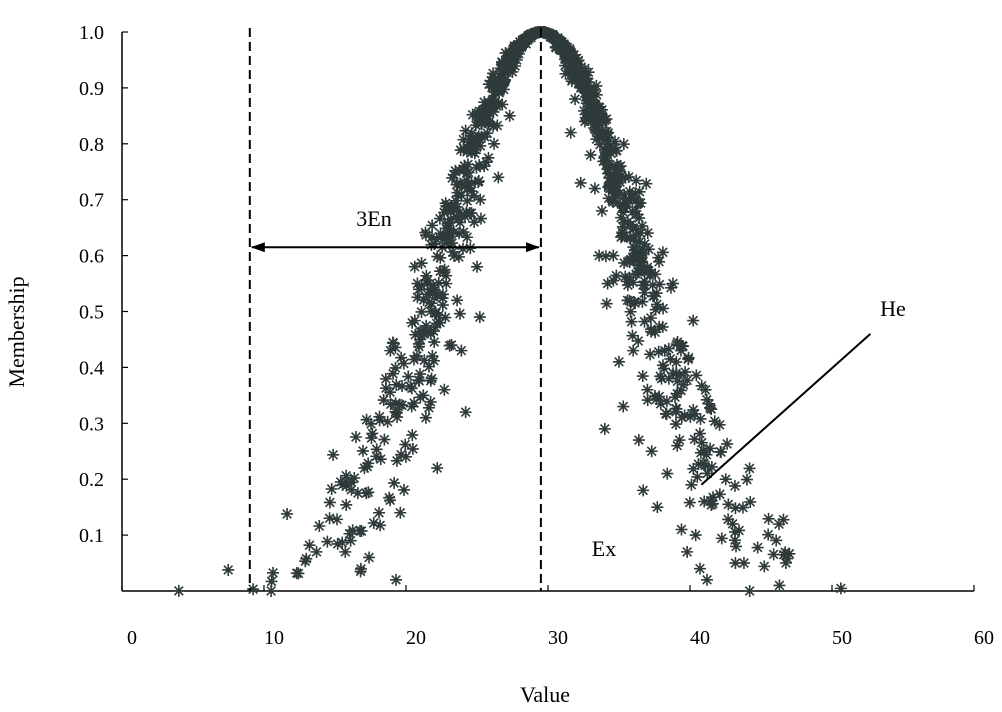 This screenshot has width=1002, height=712. What do you see at coordinates (91, 33) in the screenshot?
I see `y-tick-label: 1.0` at bounding box center [91, 33].